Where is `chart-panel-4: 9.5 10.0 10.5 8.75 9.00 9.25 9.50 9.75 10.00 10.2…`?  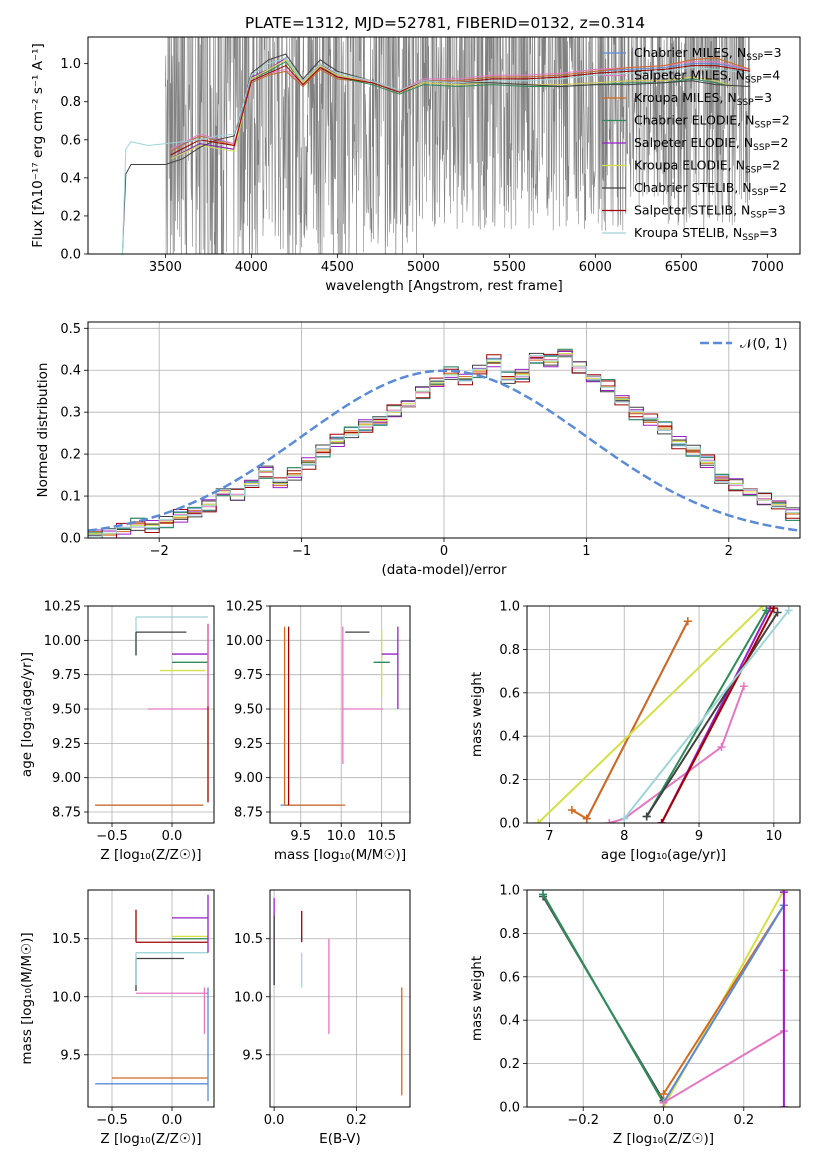
chart-panel-4: 9.5 10.0 10.5 8.75 9.00 9.25 9.50 9.75 10.00 10.2… is located at coordinates (318, 731).